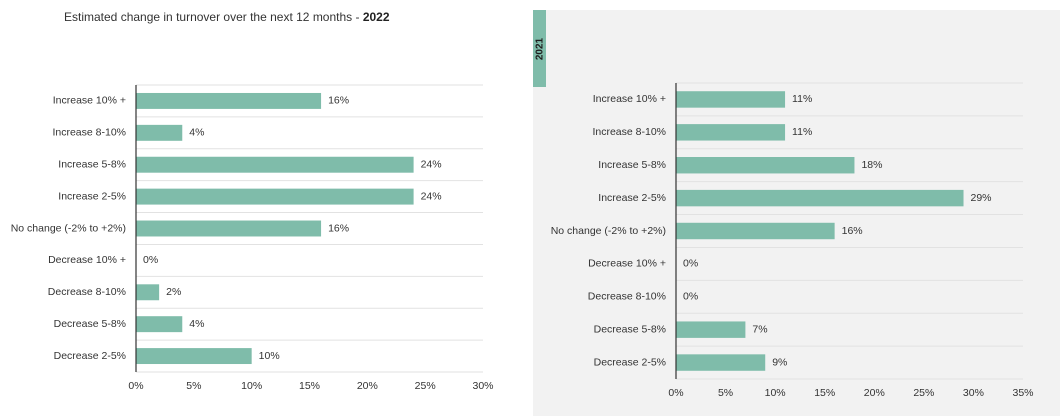 This screenshot has width=1060, height=416. What do you see at coordinates (539, 48) in the screenshot?
I see `year-tab-2021: 2021` at bounding box center [539, 48].